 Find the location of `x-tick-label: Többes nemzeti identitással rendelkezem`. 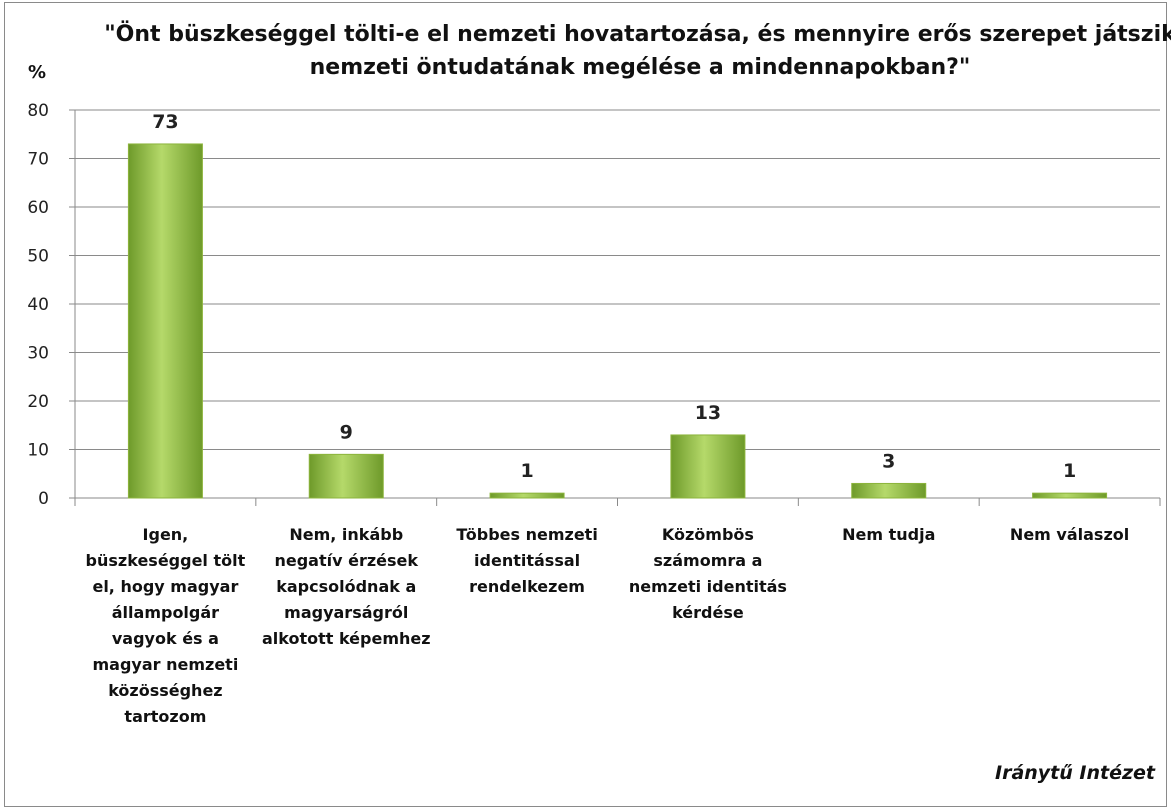

x-tick-label: Többes nemzeti identitással rendelkezem is located at coordinates (527, 560).